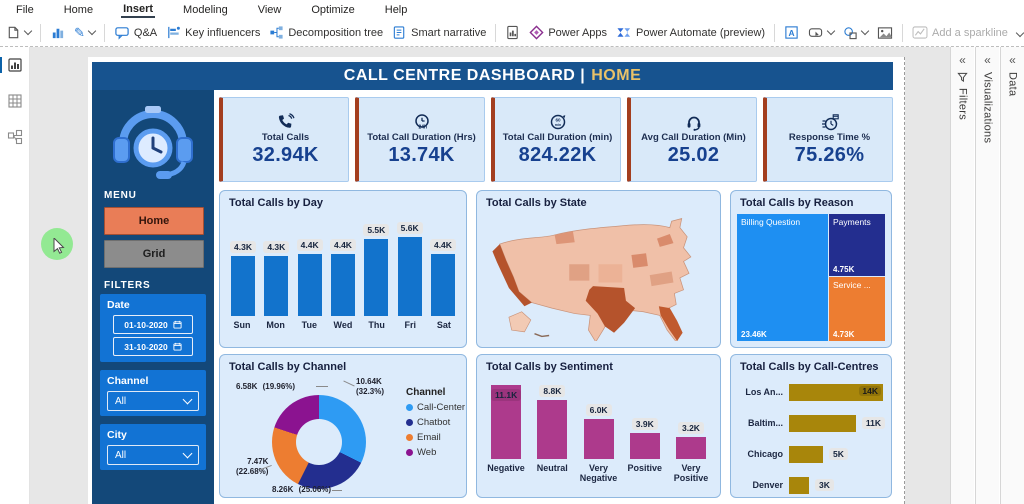  What do you see at coordinates (782, 277) in the screenshot?
I see `treemap-cell-billing: Billing Question 23.46K` at bounding box center [782, 277].